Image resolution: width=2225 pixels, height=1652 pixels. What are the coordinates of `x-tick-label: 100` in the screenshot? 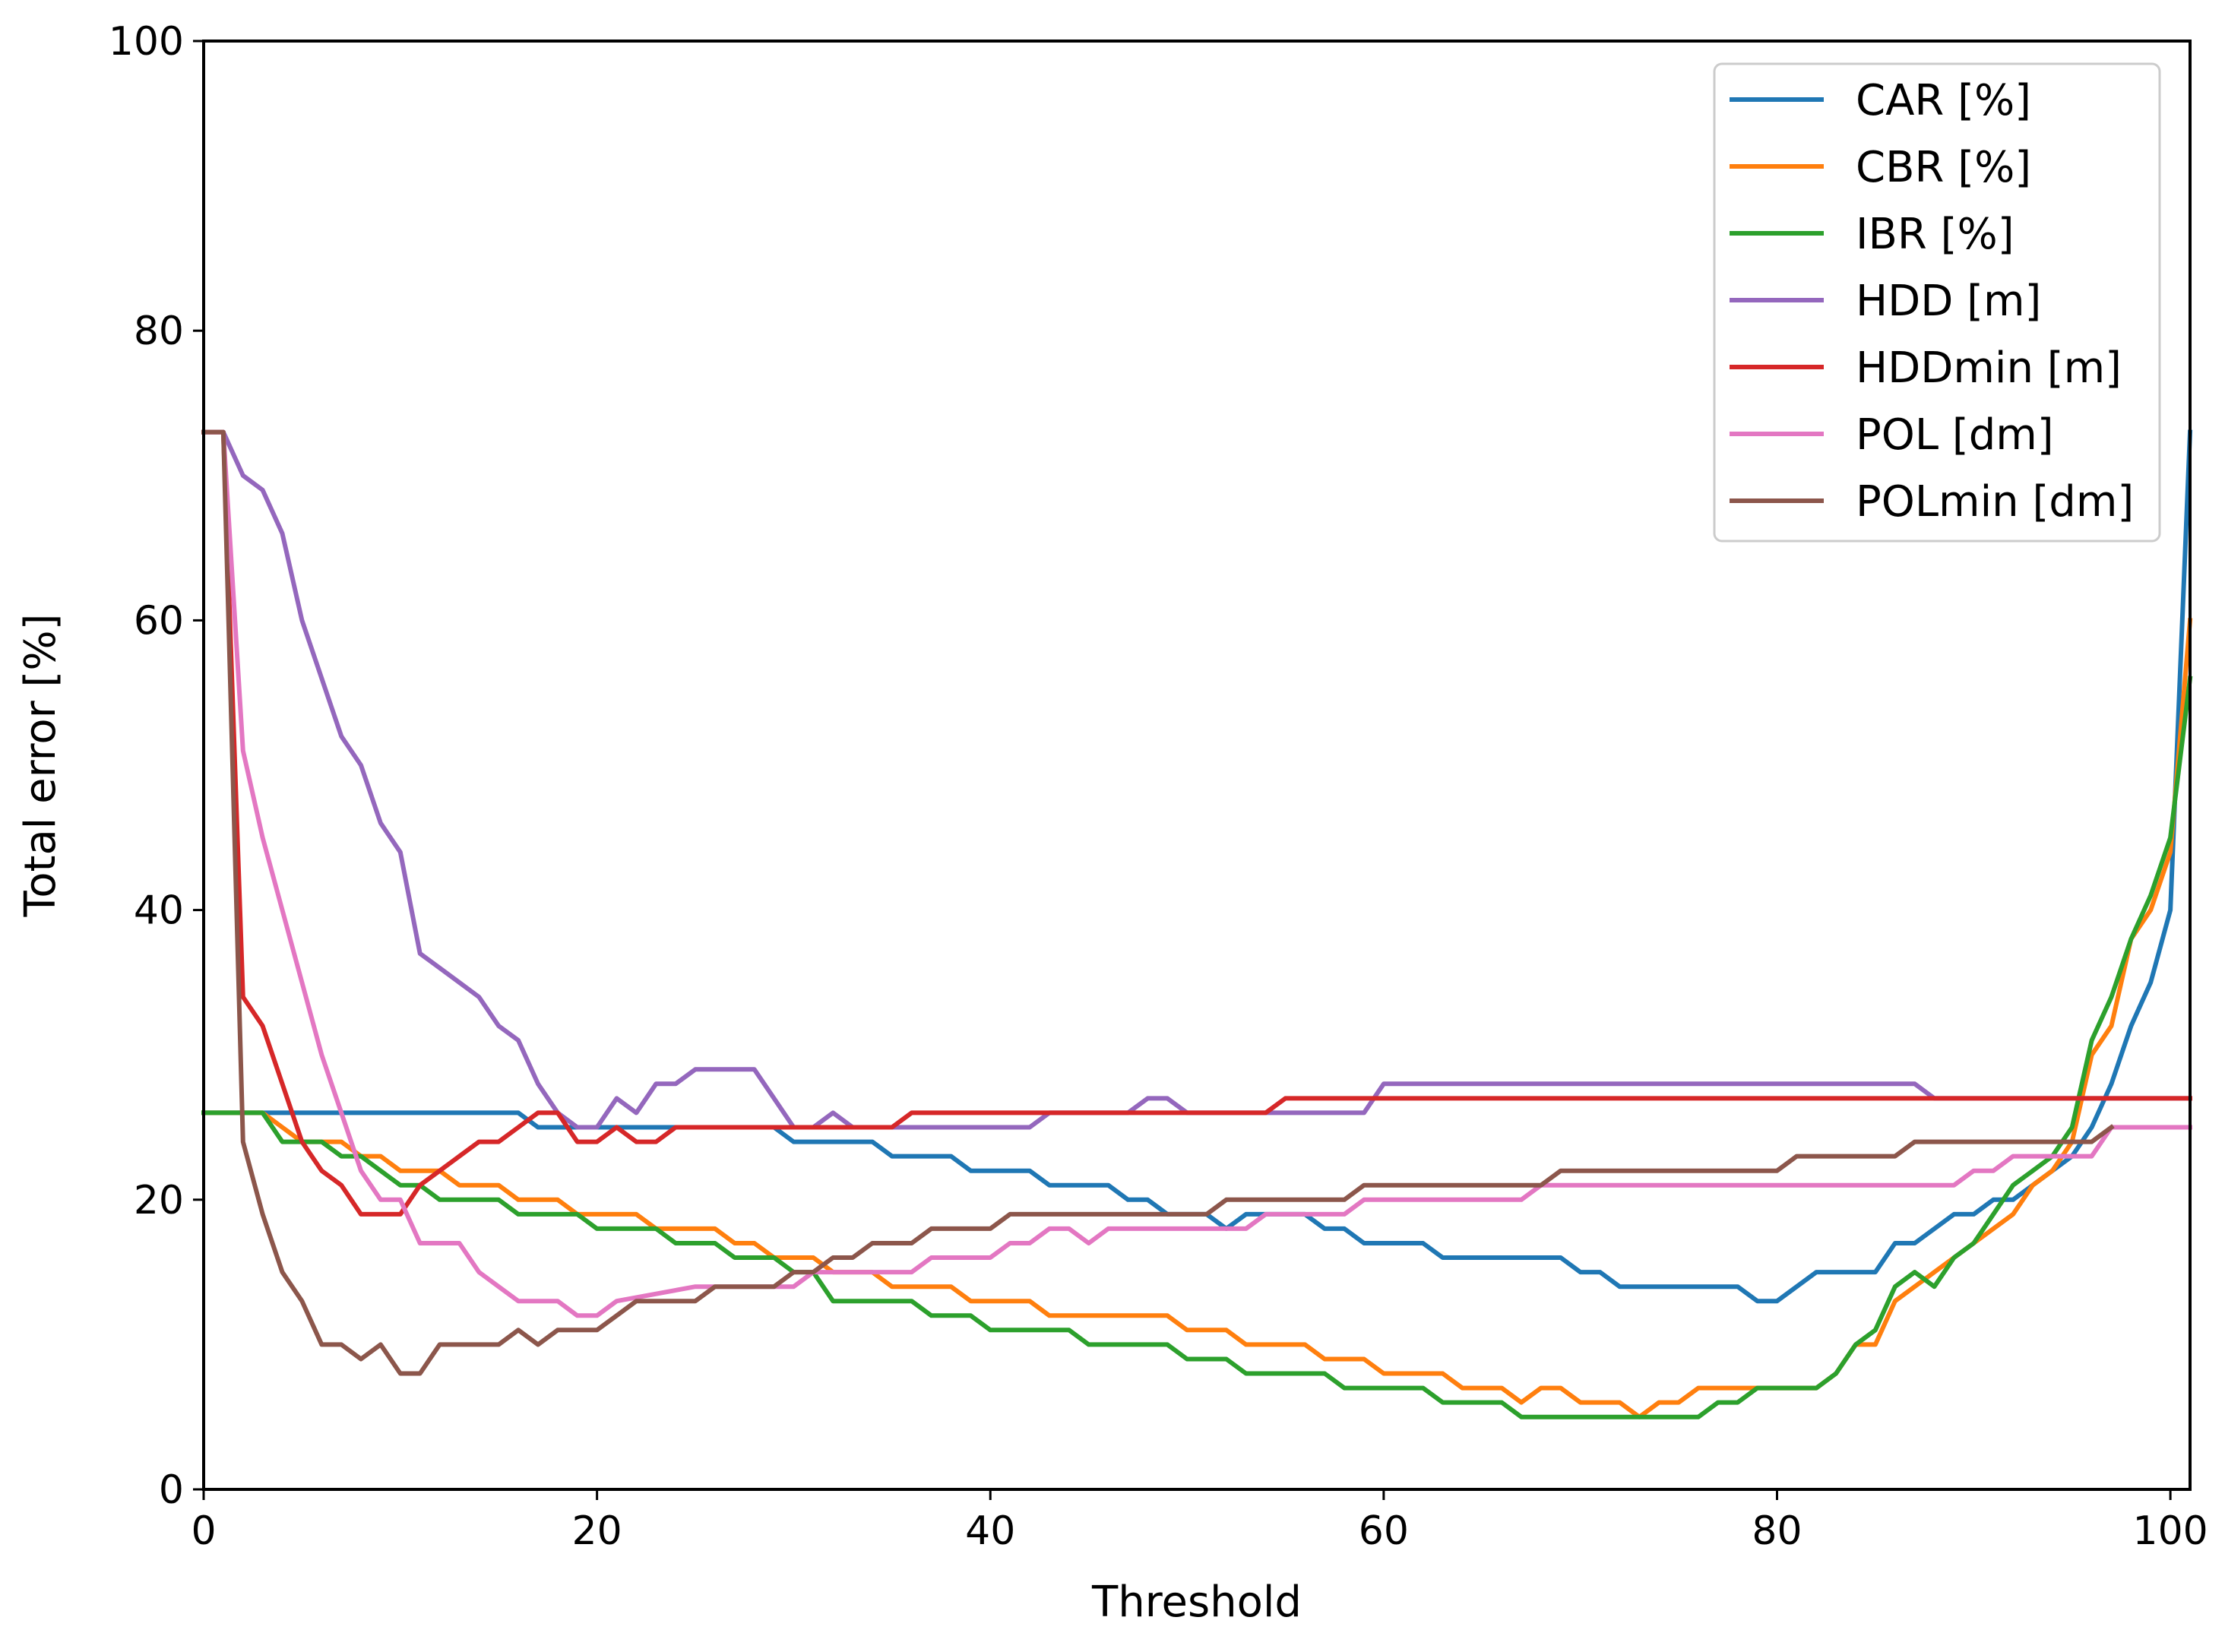 It's located at (2170, 1531).